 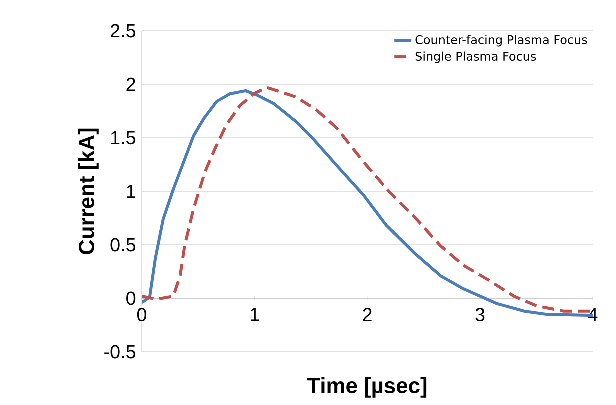 I want to click on y-axis-title: Current [kA], so click(x=88, y=191).